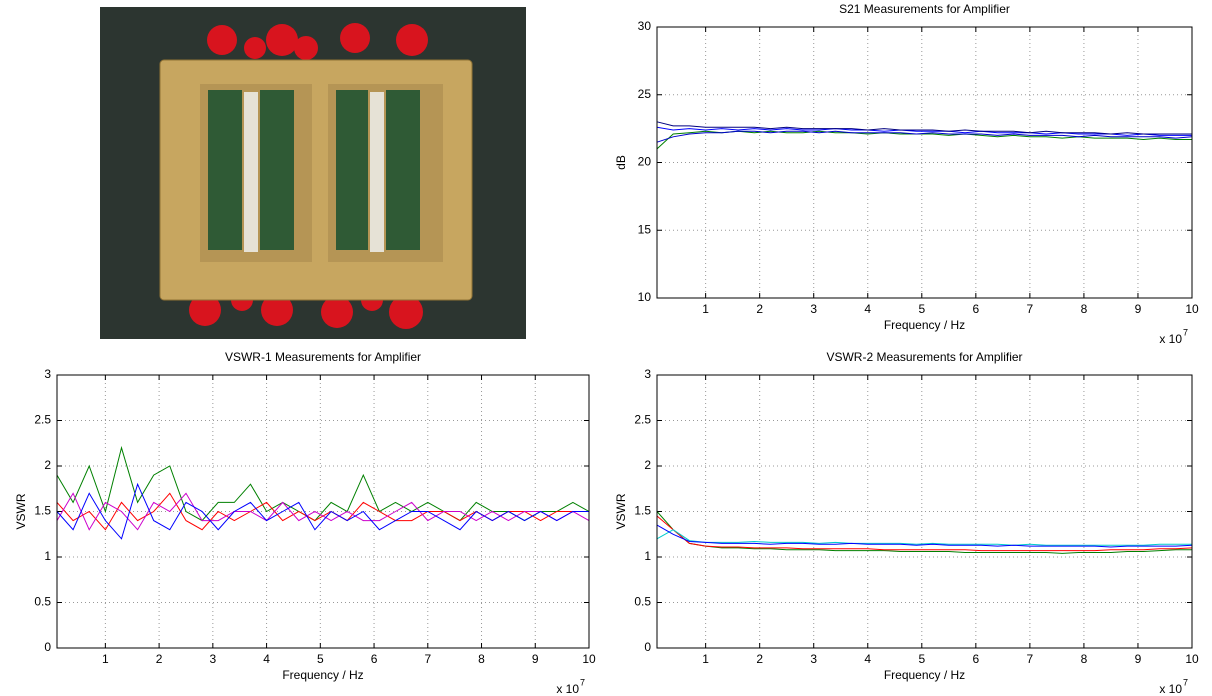 This screenshot has height=696, width=1212. What do you see at coordinates (621, 162) in the screenshot?
I see `y-axis-label: dB` at bounding box center [621, 162].